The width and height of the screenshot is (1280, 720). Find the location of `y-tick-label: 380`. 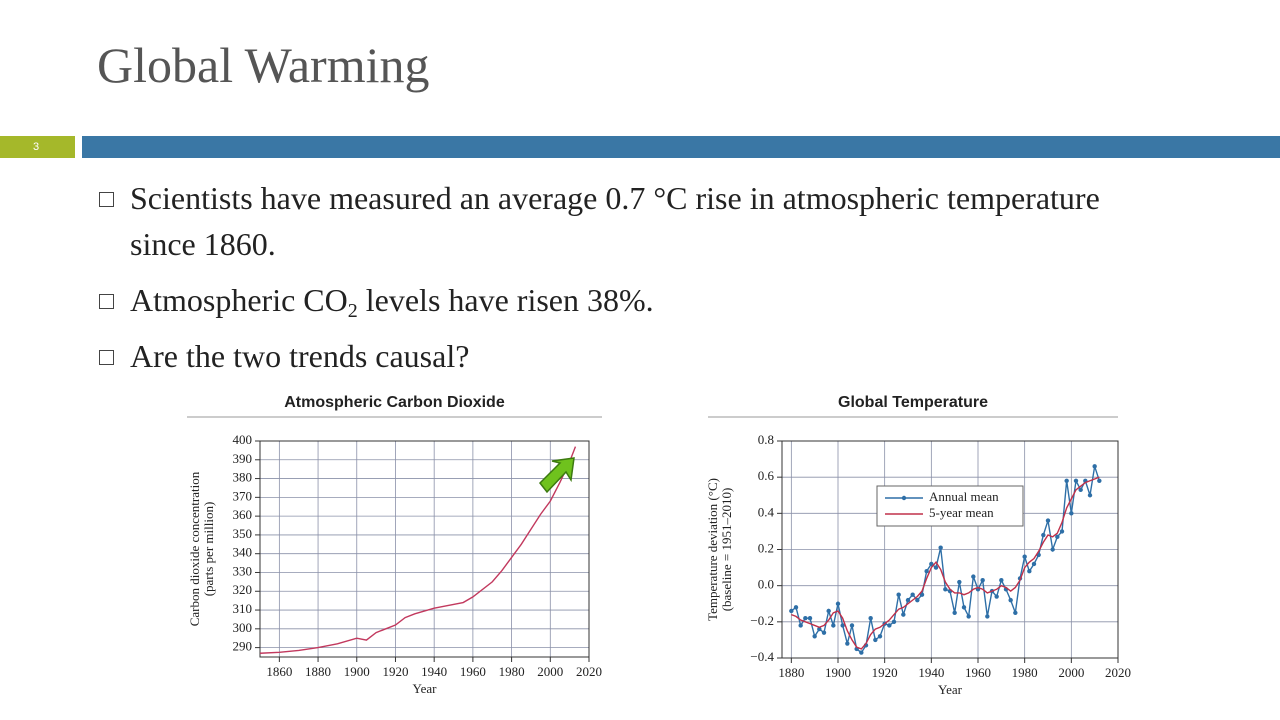

y-tick-label: 380 is located at coordinates (243, 477).